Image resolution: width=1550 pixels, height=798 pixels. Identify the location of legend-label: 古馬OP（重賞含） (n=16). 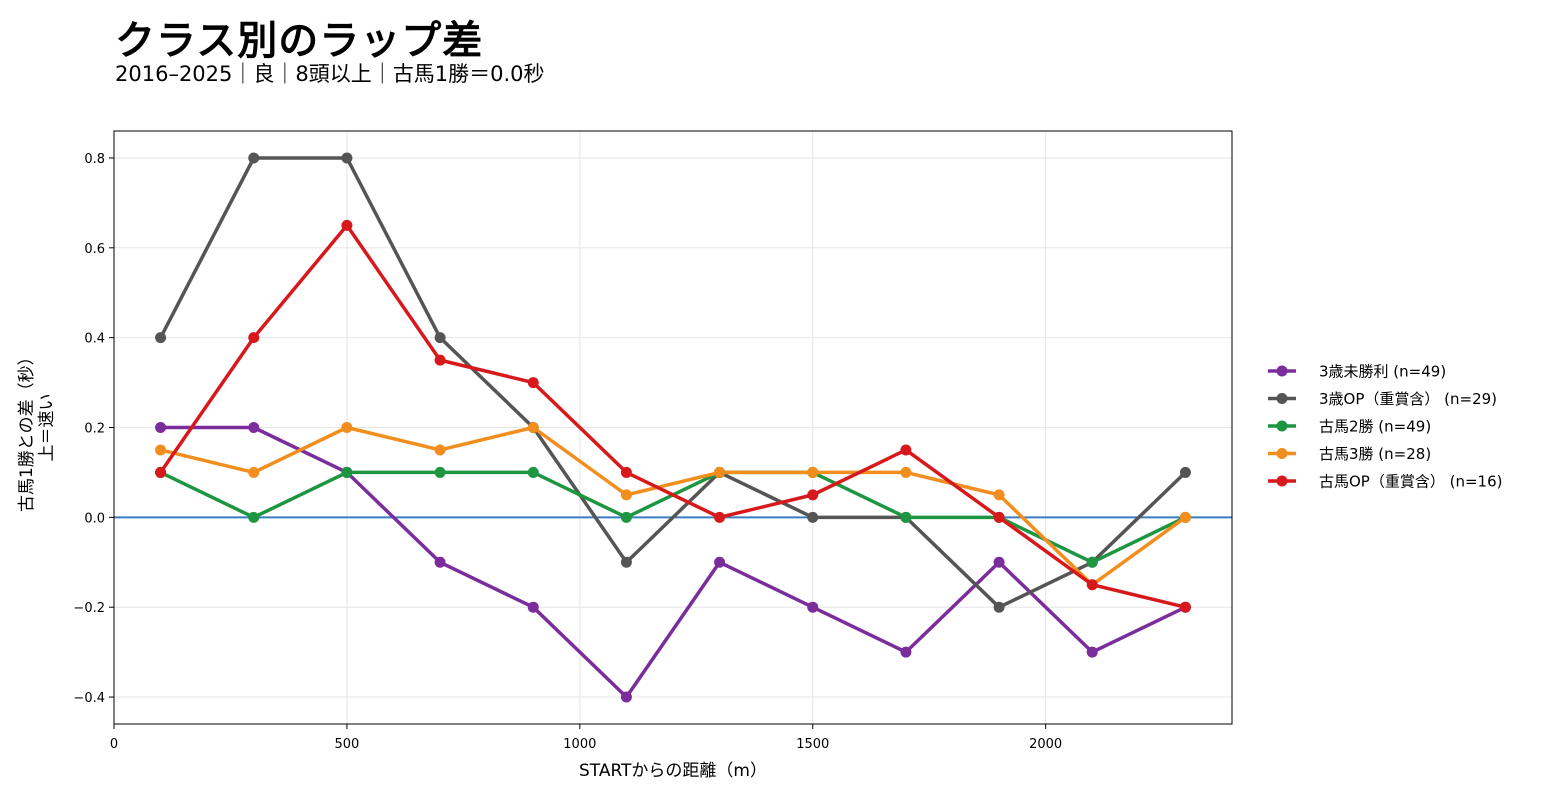
(1411, 482).